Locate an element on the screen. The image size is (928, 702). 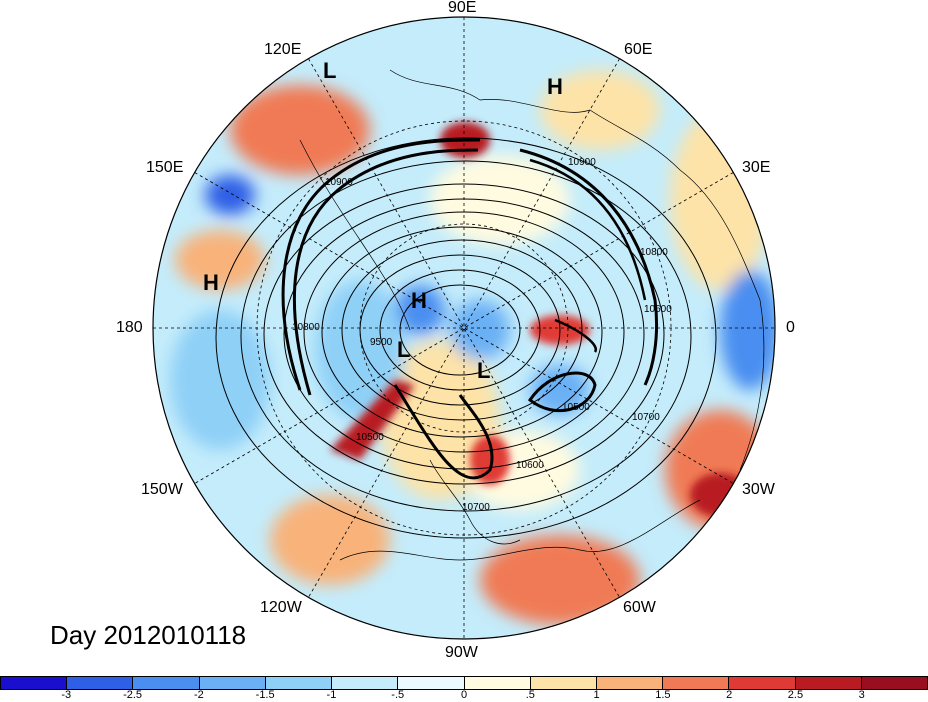
lon-label-90e: 90E is located at coordinates (462, 8).